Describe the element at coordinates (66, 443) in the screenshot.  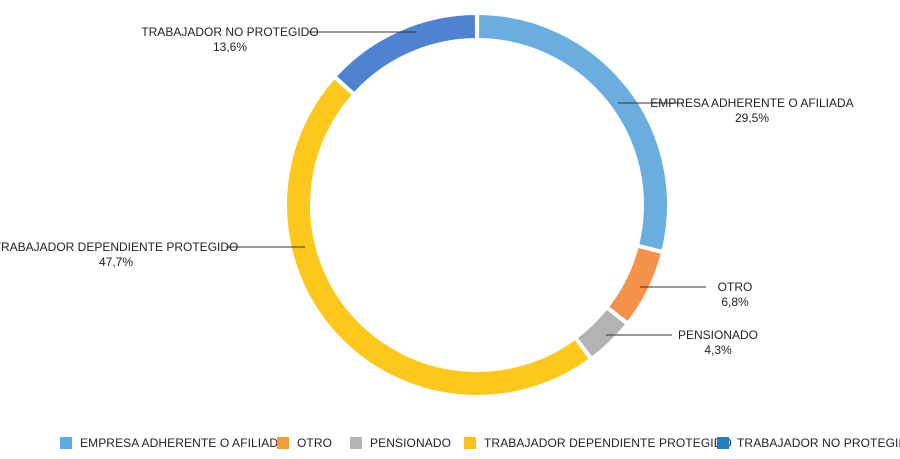
I see `legend-swatch-empresa` at that location.